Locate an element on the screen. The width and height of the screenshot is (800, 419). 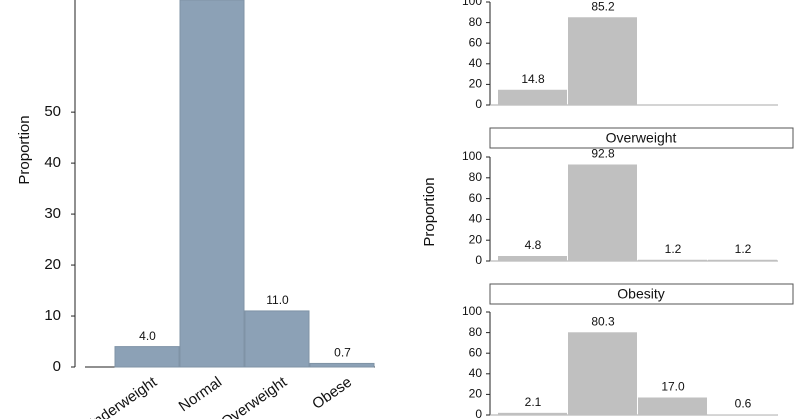
value-label: 14.8 is located at coordinates (533, 79).